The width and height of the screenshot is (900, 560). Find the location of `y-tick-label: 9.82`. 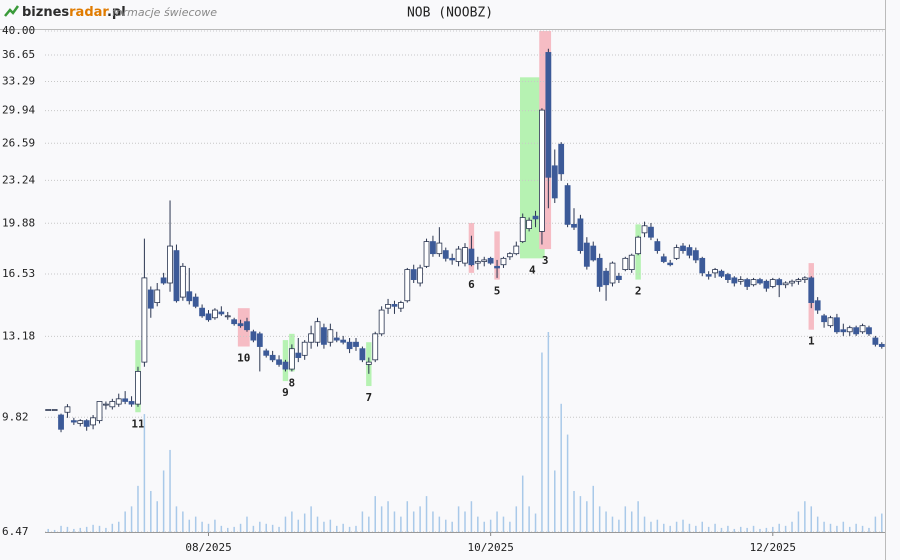

y-tick-label: 9.82 is located at coordinates (15, 416).